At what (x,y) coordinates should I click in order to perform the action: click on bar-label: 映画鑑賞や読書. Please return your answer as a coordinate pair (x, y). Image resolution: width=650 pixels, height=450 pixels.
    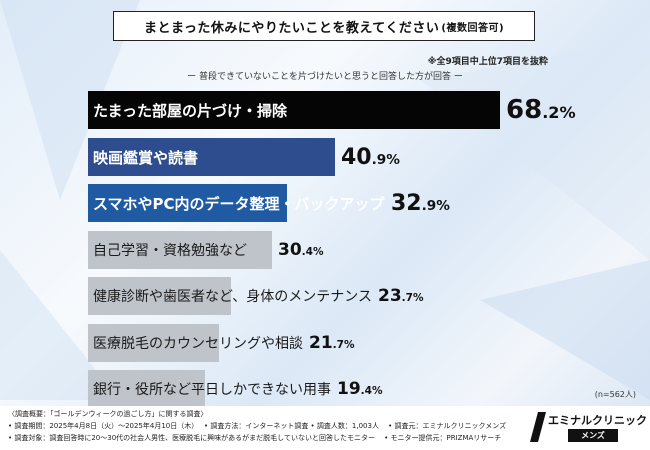
    Looking at the image, I should click on (146, 157).